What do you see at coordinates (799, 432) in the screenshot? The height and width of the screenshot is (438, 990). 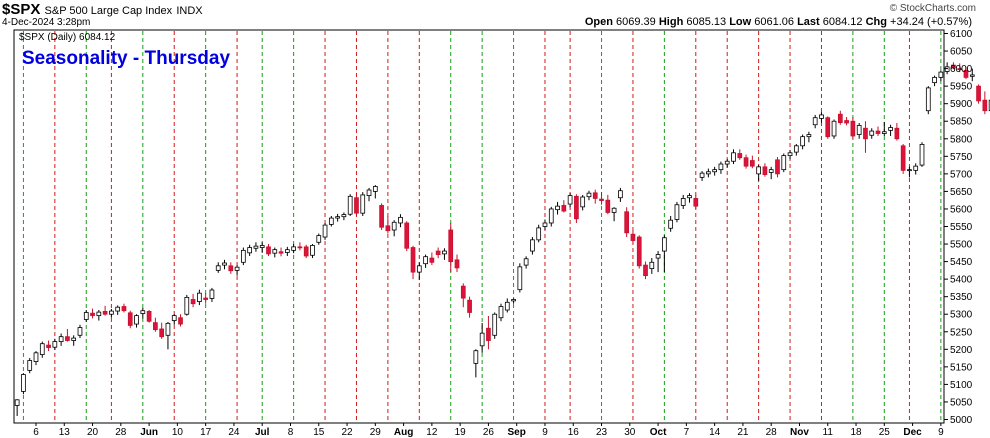 I see `x-tick-label: Nov` at bounding box center [799, 432].